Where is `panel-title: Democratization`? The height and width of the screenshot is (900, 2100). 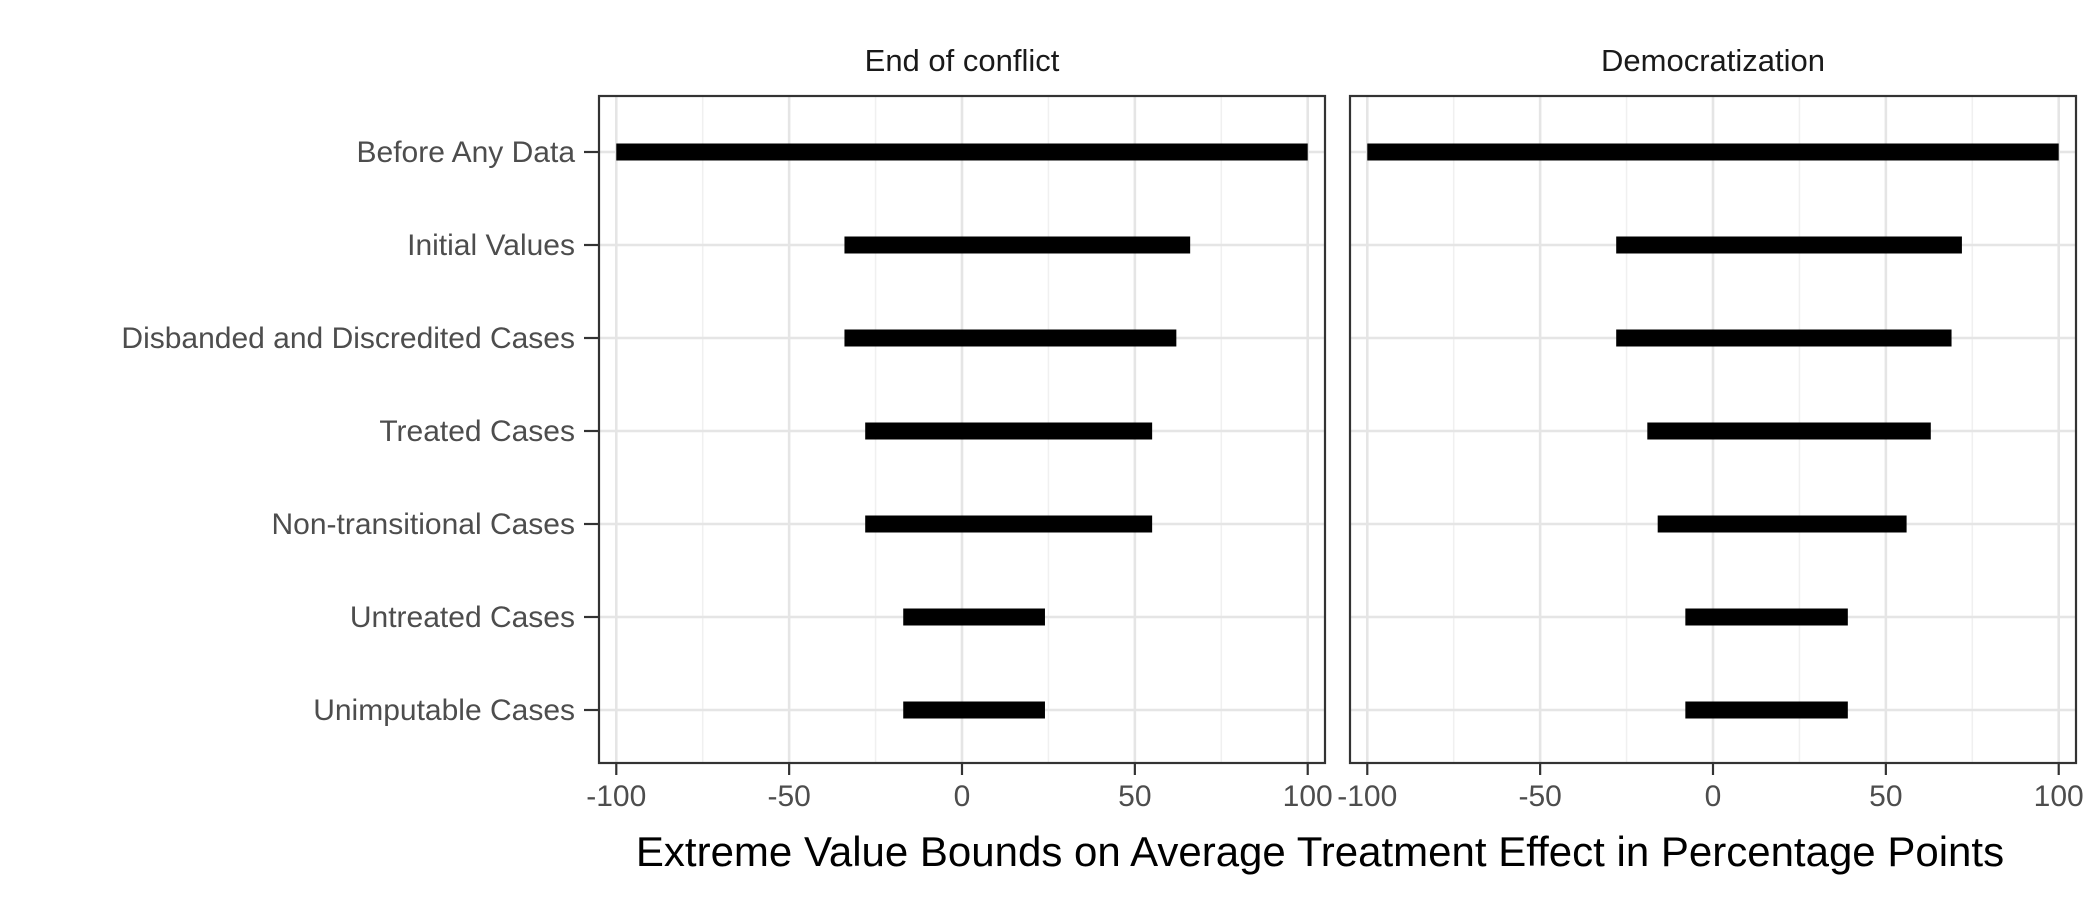
panel-title: Democratization is located at coordinates (1713, 60).